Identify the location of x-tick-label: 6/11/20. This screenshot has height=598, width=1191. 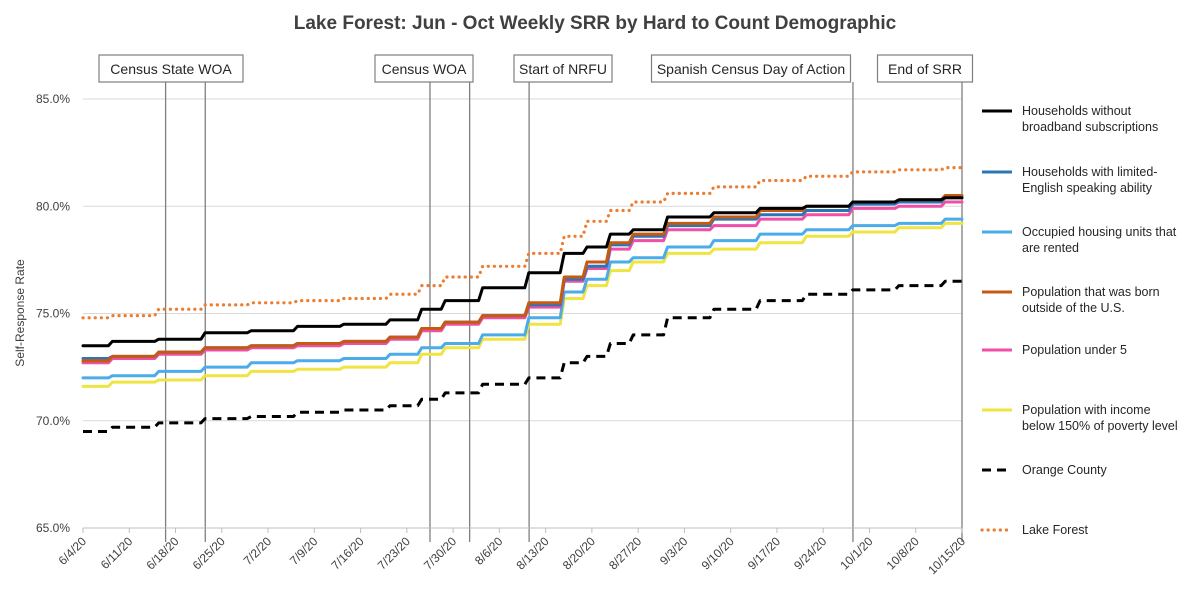
(117, 553).